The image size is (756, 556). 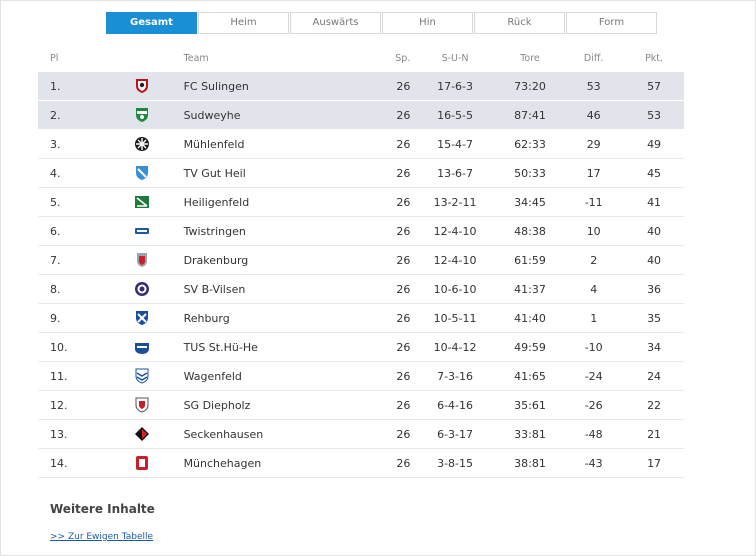 I want to click on rehburg-crest-icon, so click(x=142, y=318).